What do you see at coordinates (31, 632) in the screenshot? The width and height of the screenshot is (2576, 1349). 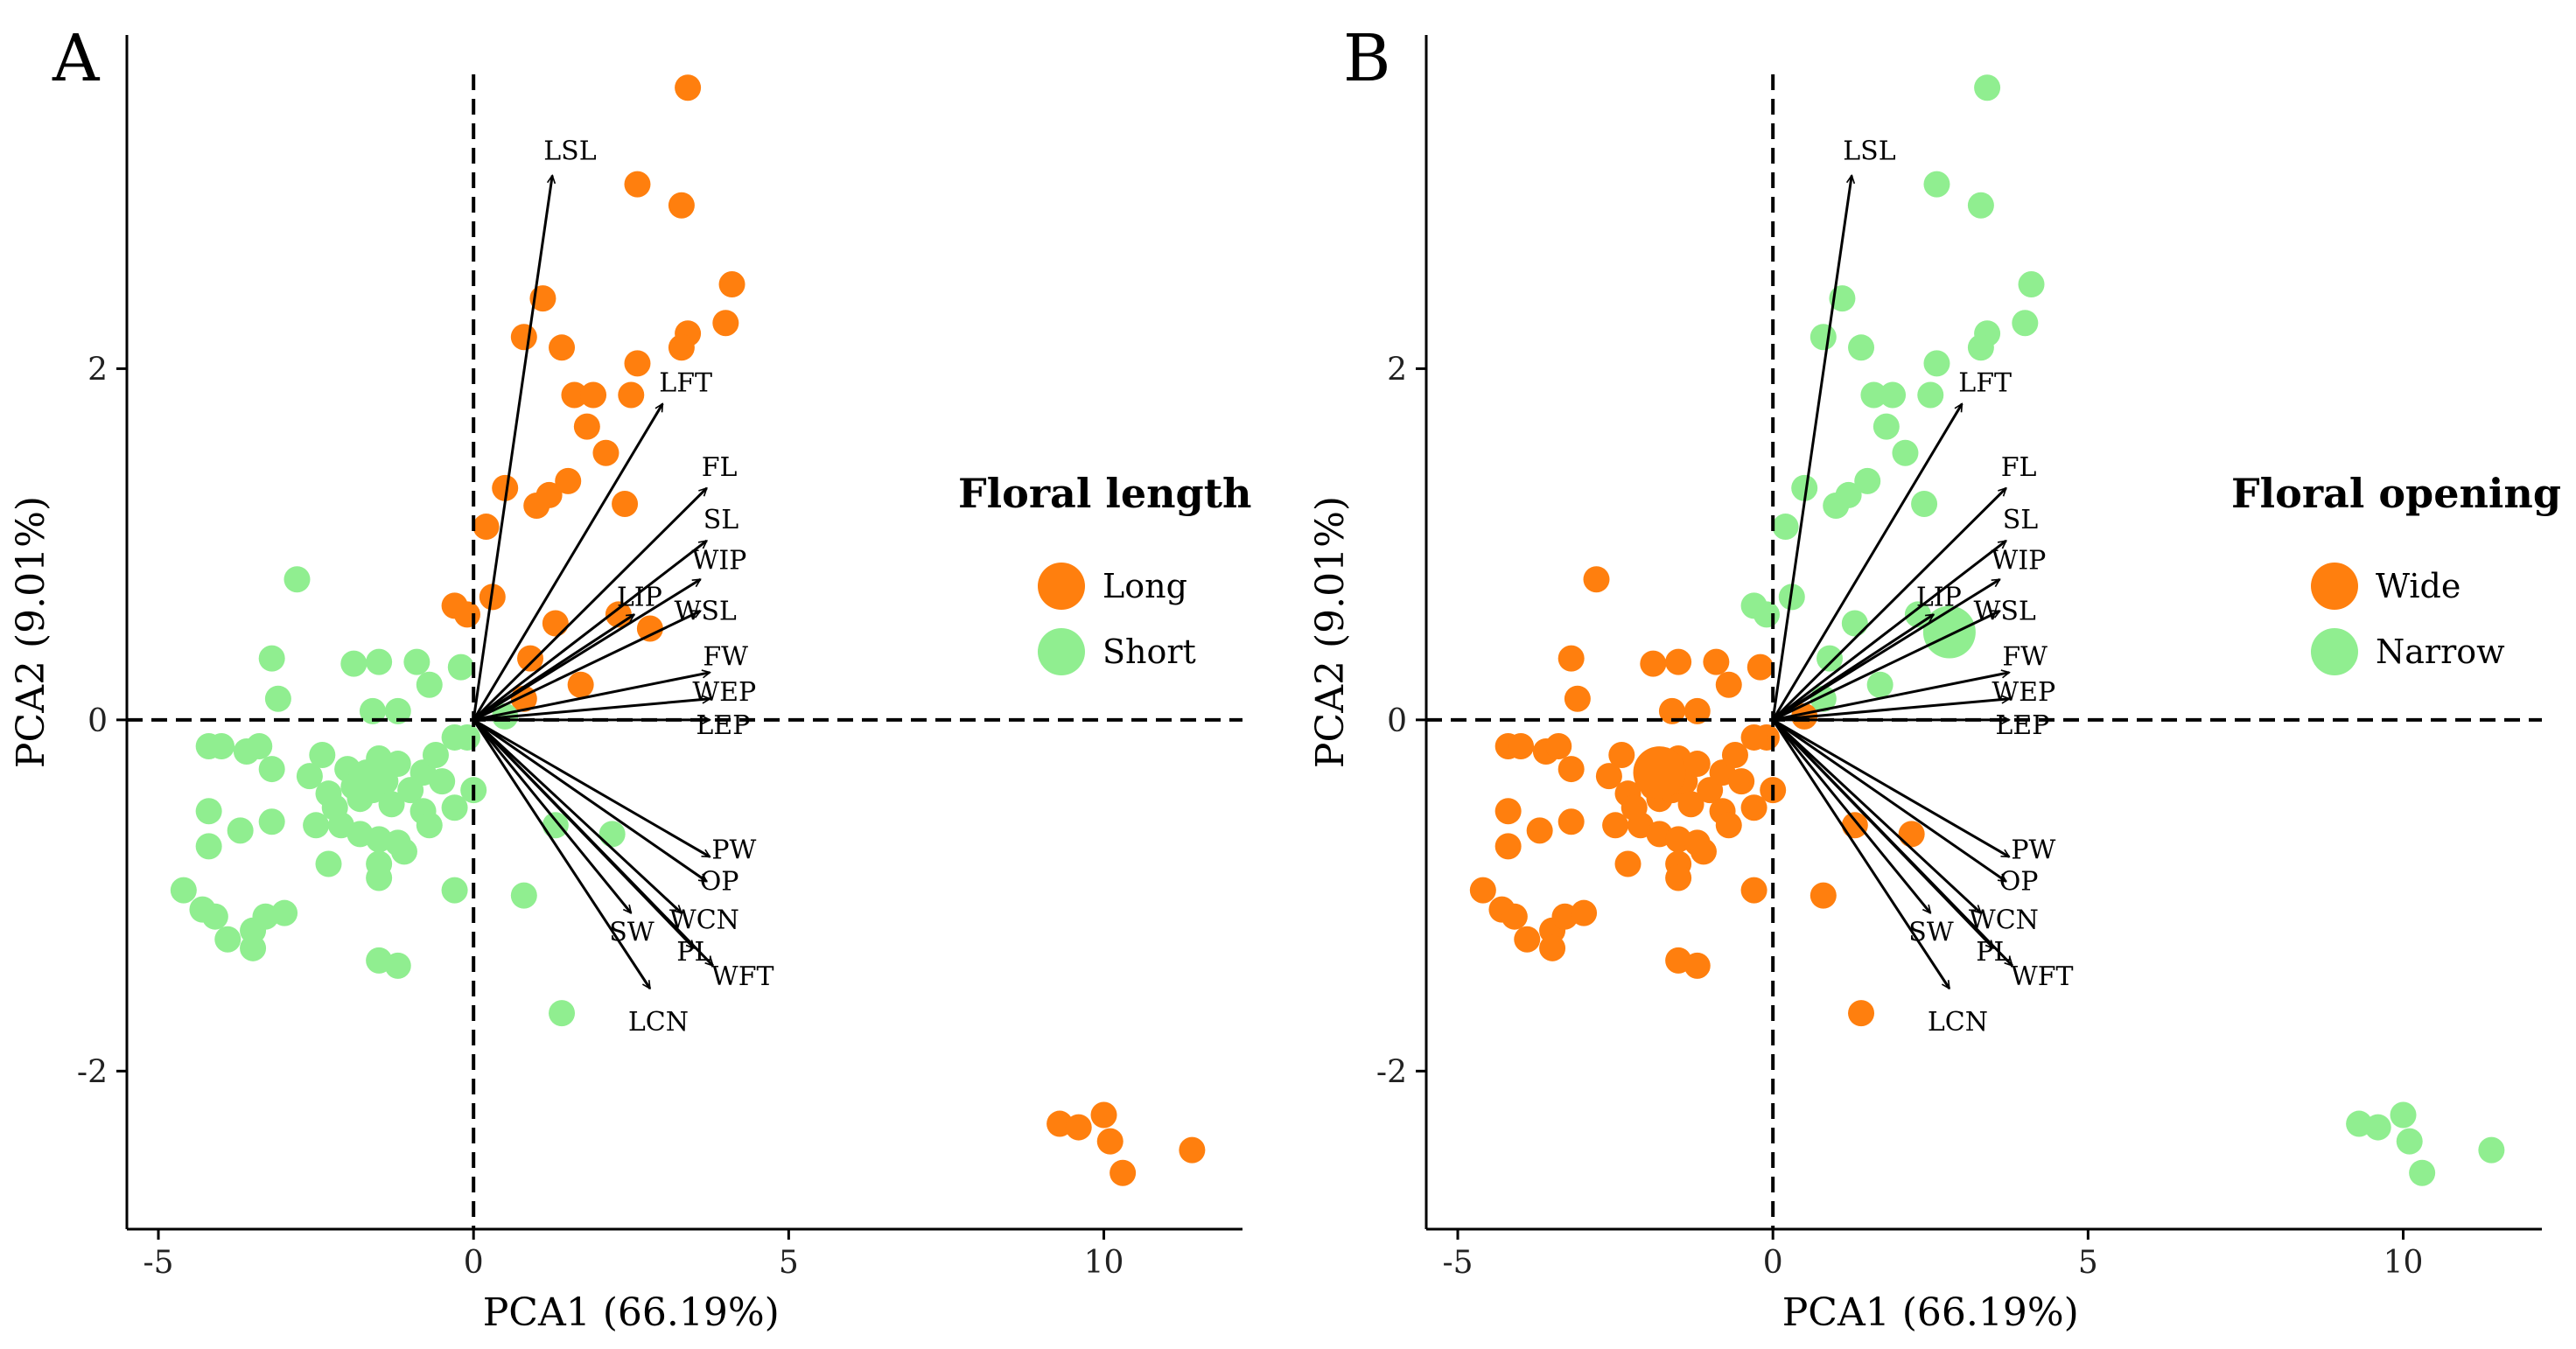 I see `panel-a-y-axis-title: PCA2 (9.01%)` at bounding box center [31, 632].